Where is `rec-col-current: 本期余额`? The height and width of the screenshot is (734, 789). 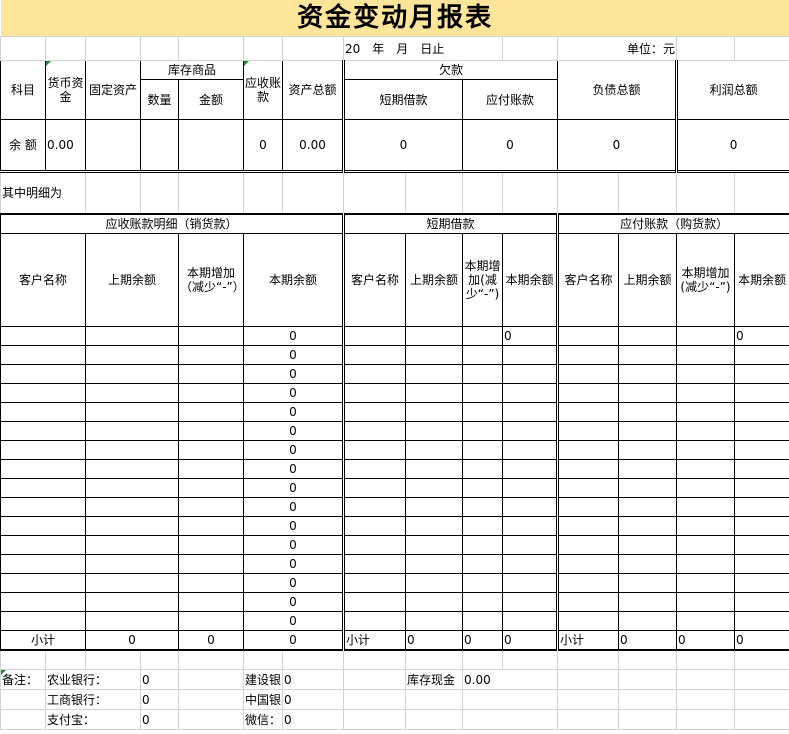
rec-col-current: 本期余额 is located at coordinates (293, 280).